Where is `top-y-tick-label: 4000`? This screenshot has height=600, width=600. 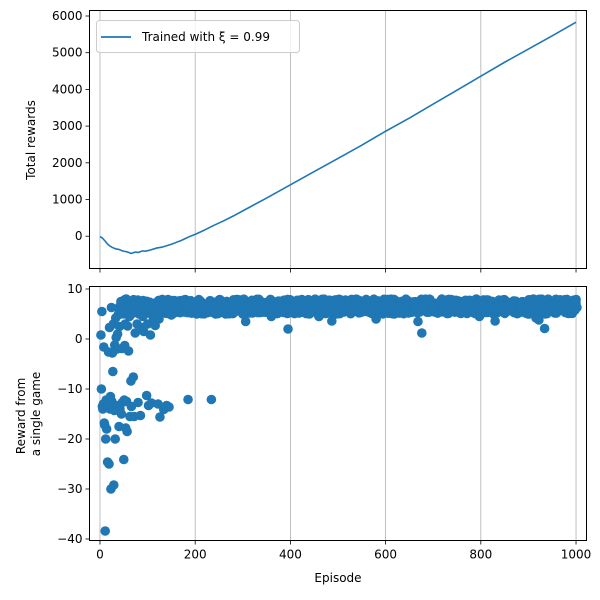 top-y-tick-label: 4000 is located at coordinates (67, 89).